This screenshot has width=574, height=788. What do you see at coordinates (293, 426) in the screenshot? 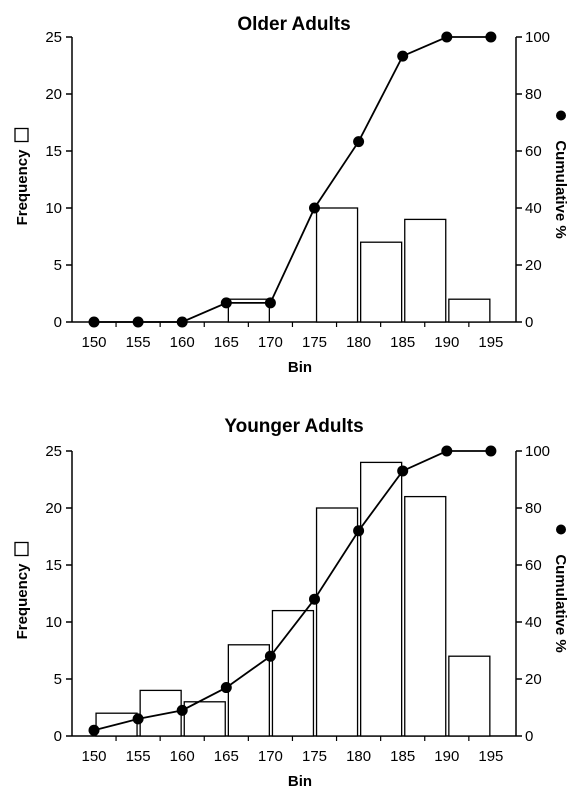
I see `chart-title: Younger Adults` at bounding box center [293, 426].